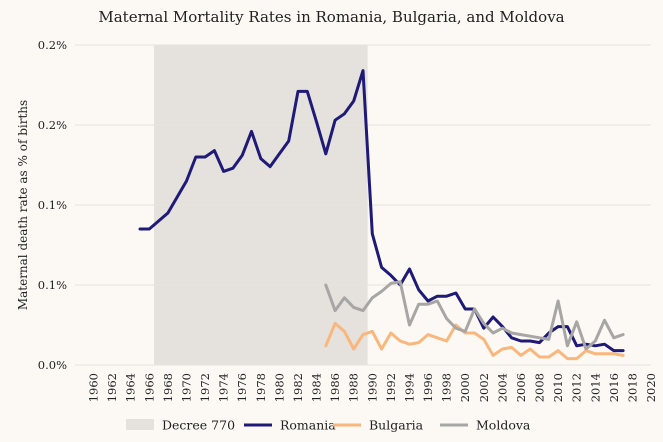  What do you see at coordinates (140, 424) in the screenshot?
I see `legend-swatch` at bounding box center [140, 424].